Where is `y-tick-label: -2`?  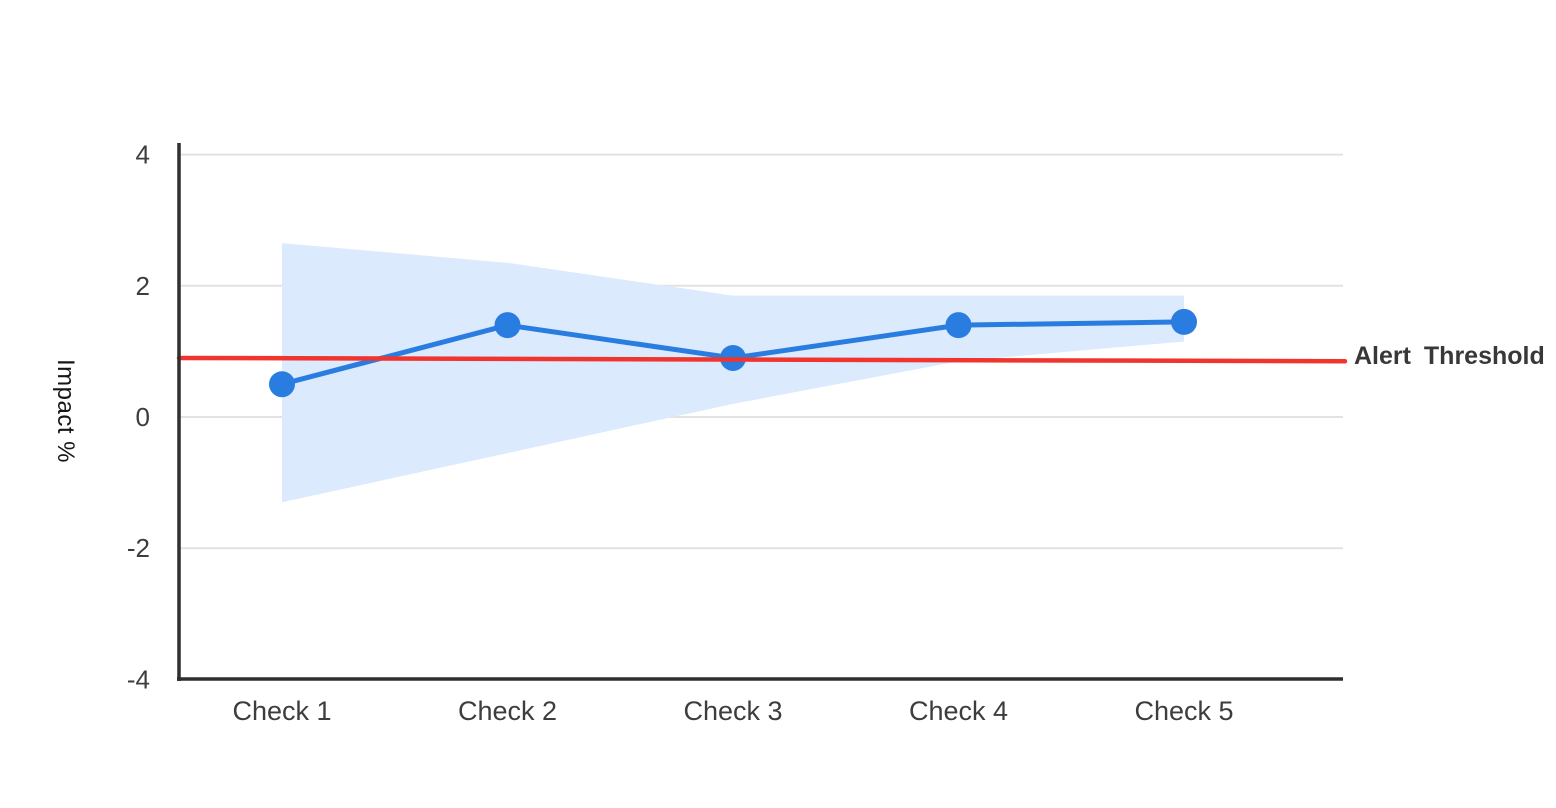
y-tick-label: -2 is located at coordinates (138, 548).